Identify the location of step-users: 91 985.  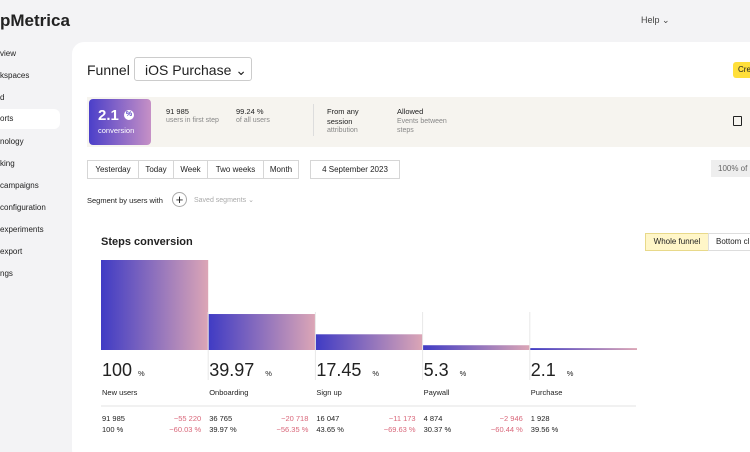
(113, 418).